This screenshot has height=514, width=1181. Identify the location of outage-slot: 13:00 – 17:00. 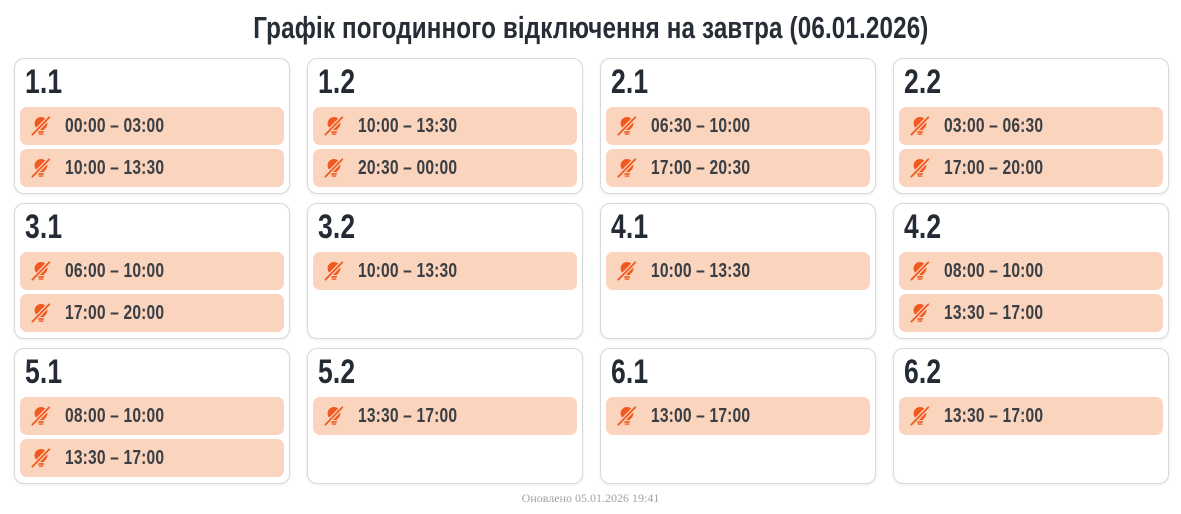
(738, 416).